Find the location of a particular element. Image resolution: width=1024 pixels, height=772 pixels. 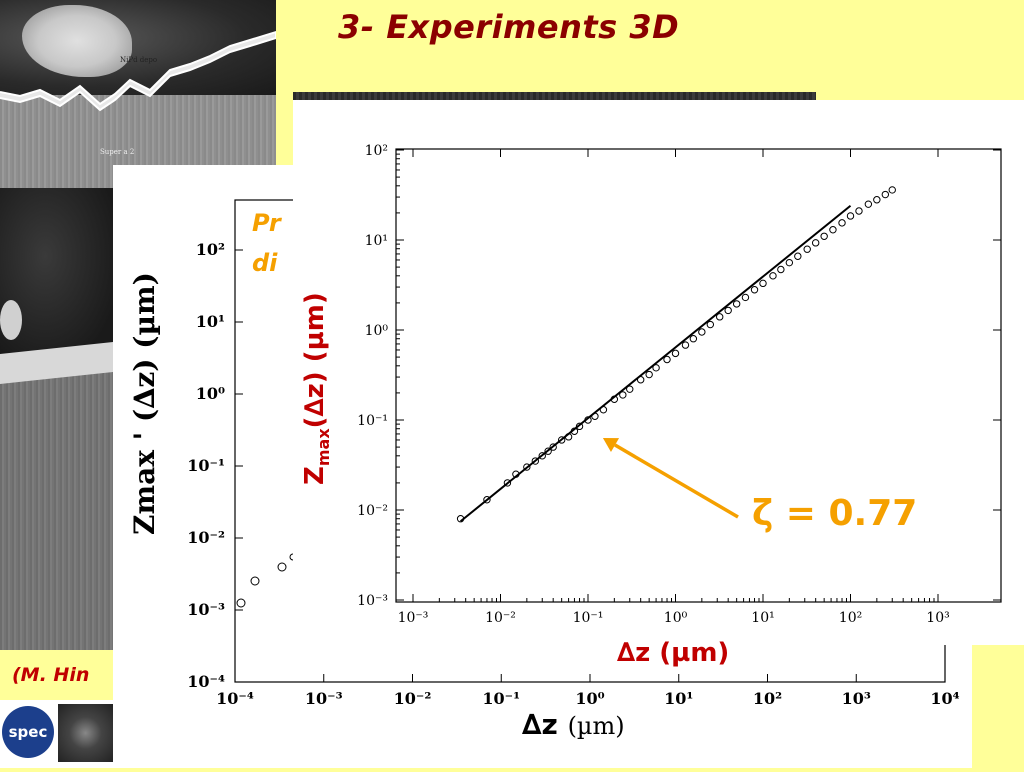

zeta-annotation: ζ = 0.77 is located at coordinates (835, 513).